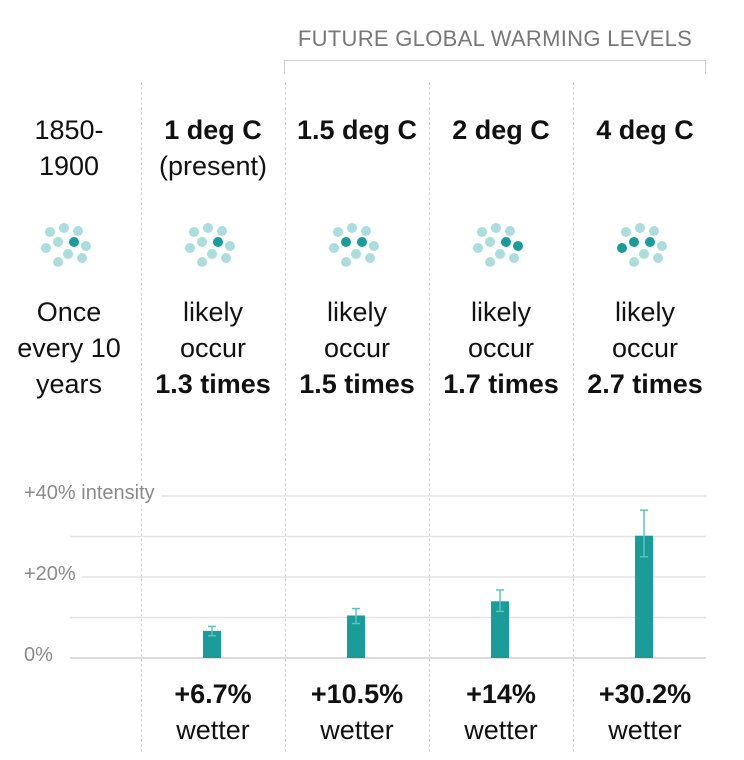  What do you see at coordinates (357, 694) in the screenshot?
I see `result-percent: +10.5%` at bounding box center [357, 694].